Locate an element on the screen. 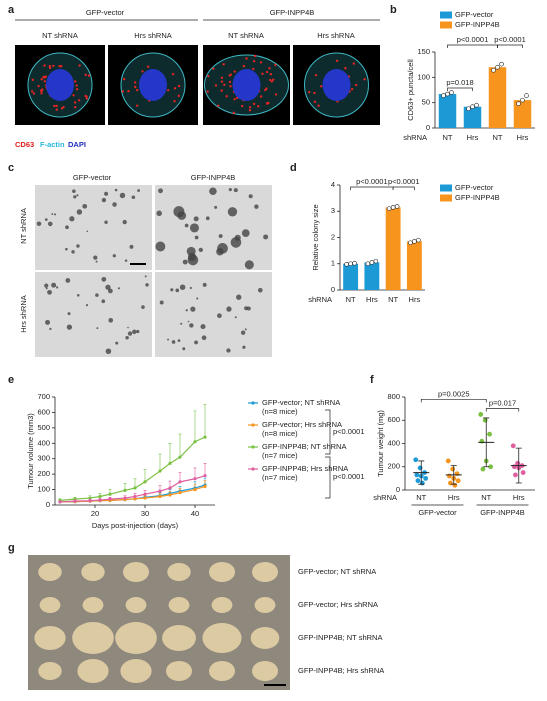  y-tick-label: 4 is located at coordinates (333, 184).